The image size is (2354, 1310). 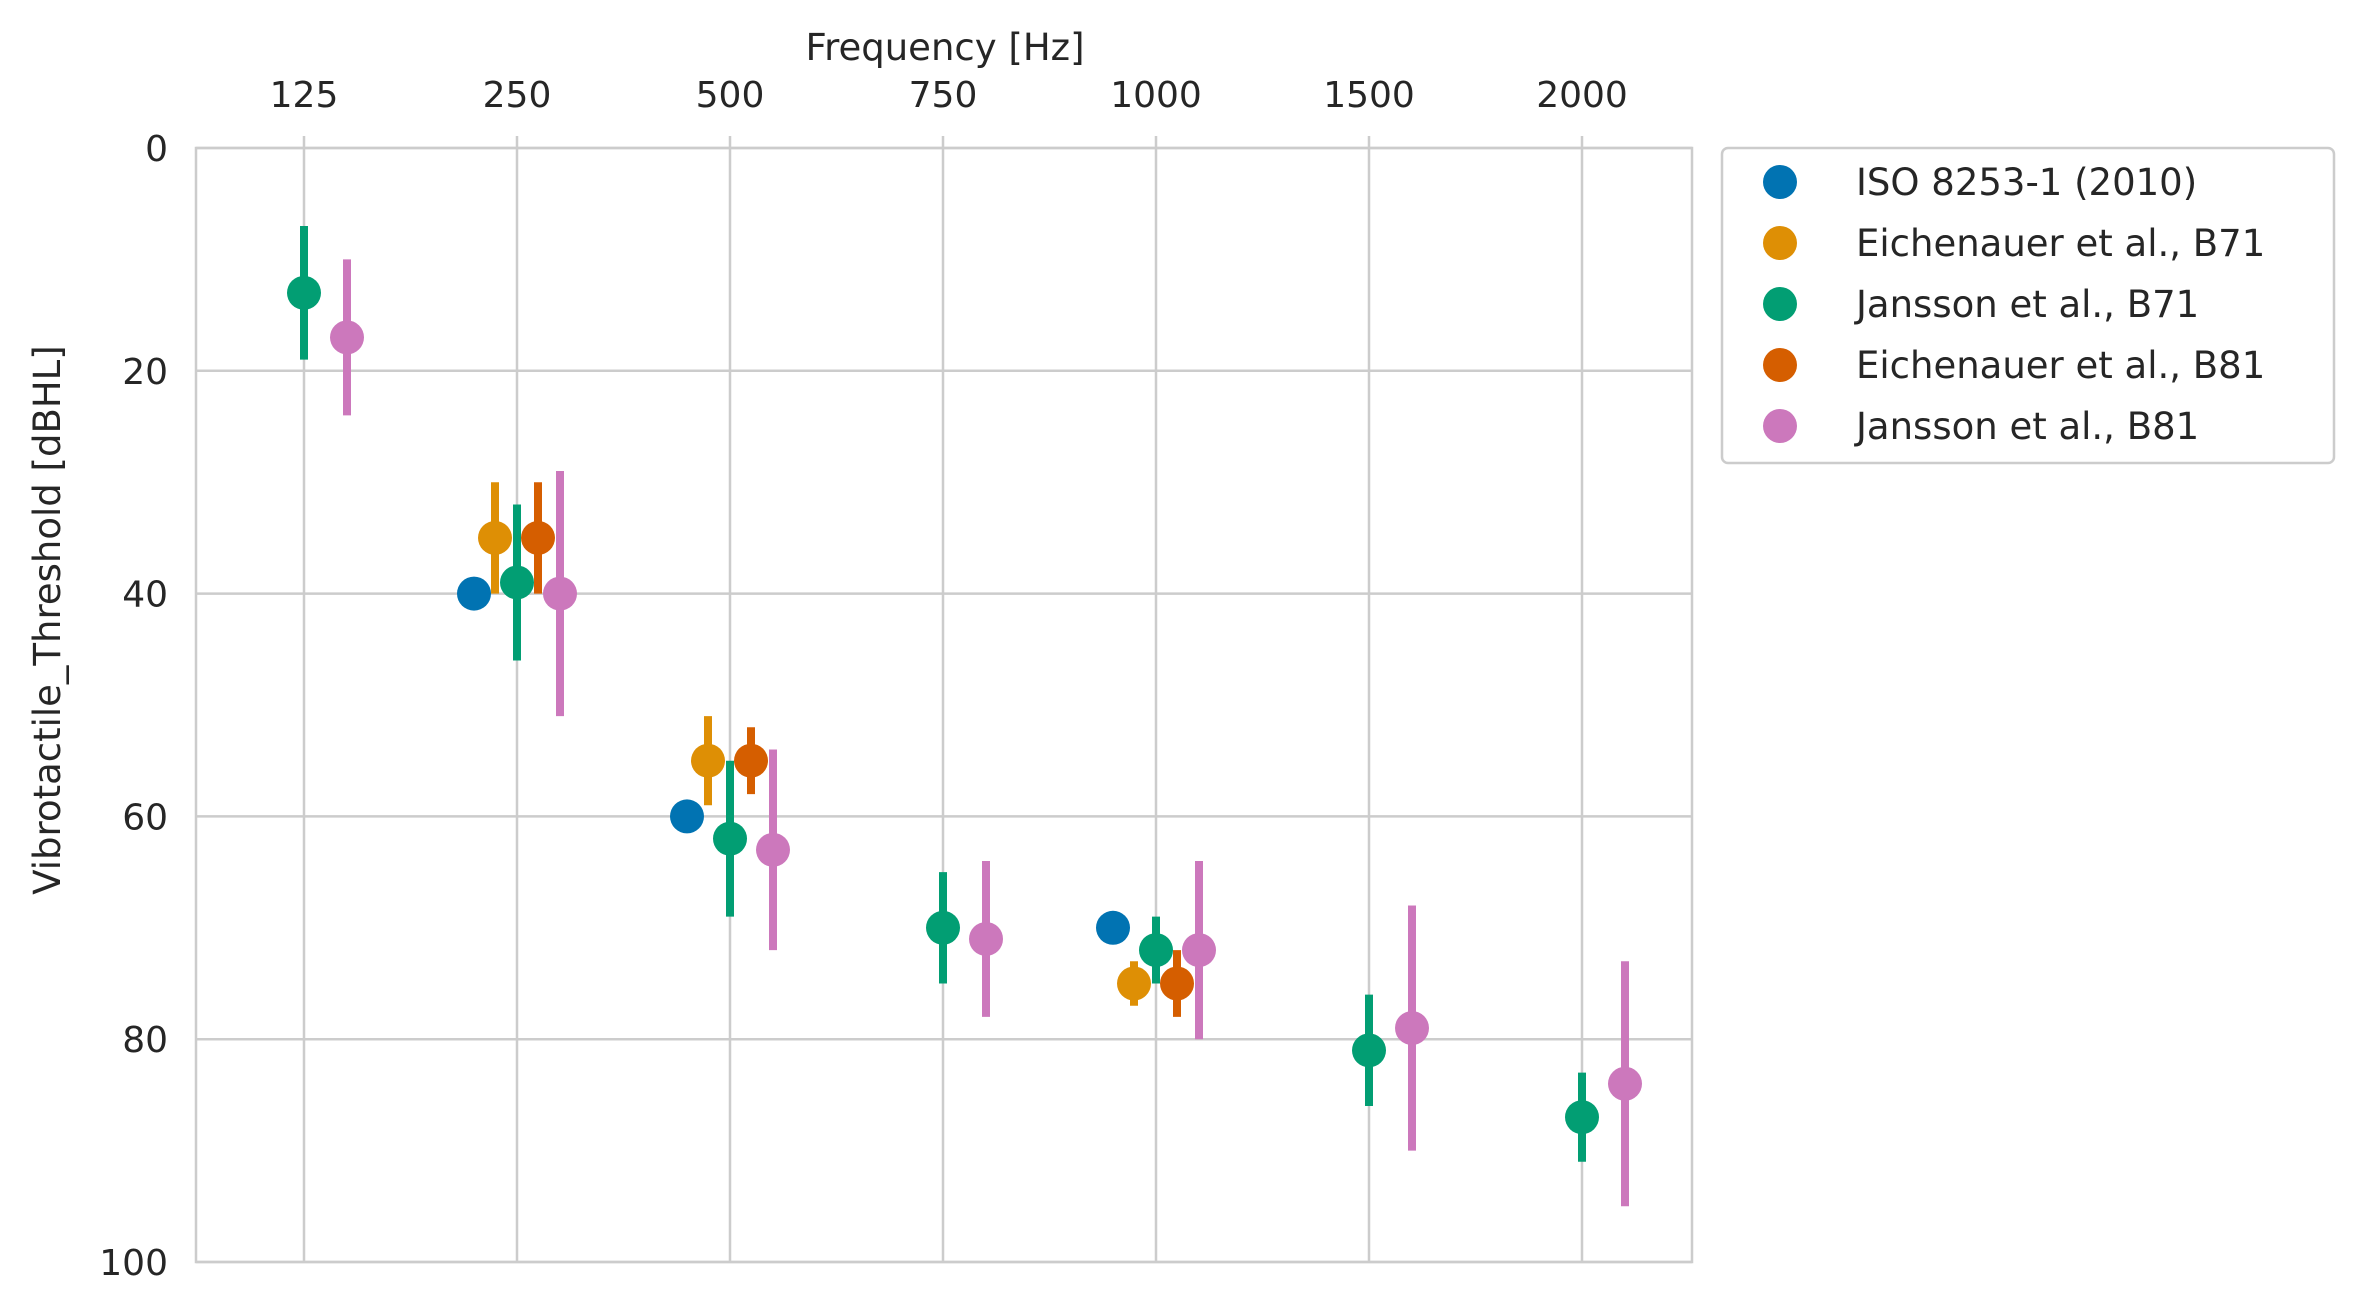 What do you see at coordinates (2060, 243) in the screenshot?
I see `legend-label: Eichenauer et al., B71` at bounding box center [2060, 243].